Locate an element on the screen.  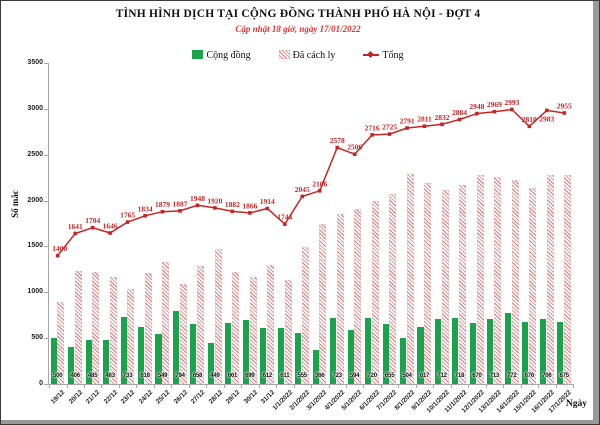
legend-swatch-green-icon is located at coordinates (198, 54).